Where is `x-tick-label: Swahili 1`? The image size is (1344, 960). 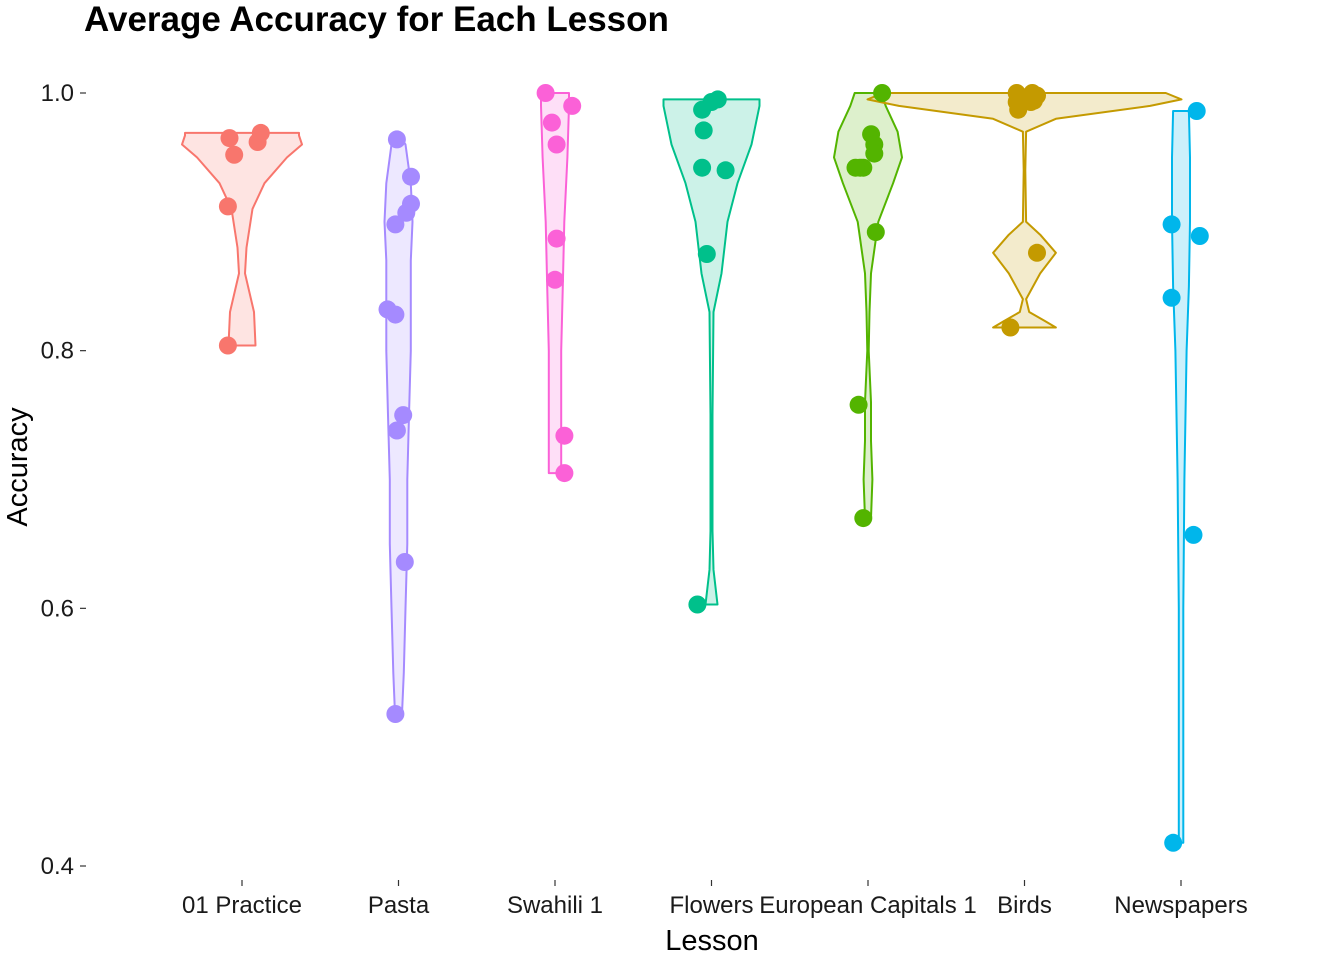
x-tick-label: Swahili 1 is located at coordinates (555, 905).